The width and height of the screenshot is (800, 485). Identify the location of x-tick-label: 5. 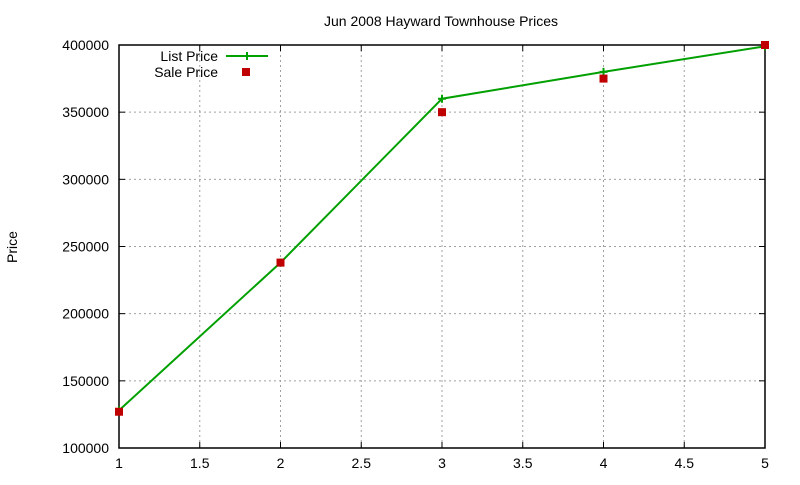
(765, 463).